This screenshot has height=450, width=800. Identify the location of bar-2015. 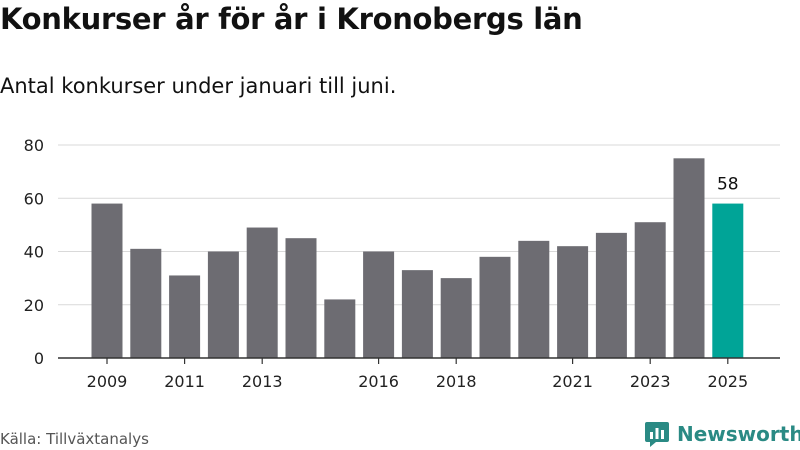
(340, 328).